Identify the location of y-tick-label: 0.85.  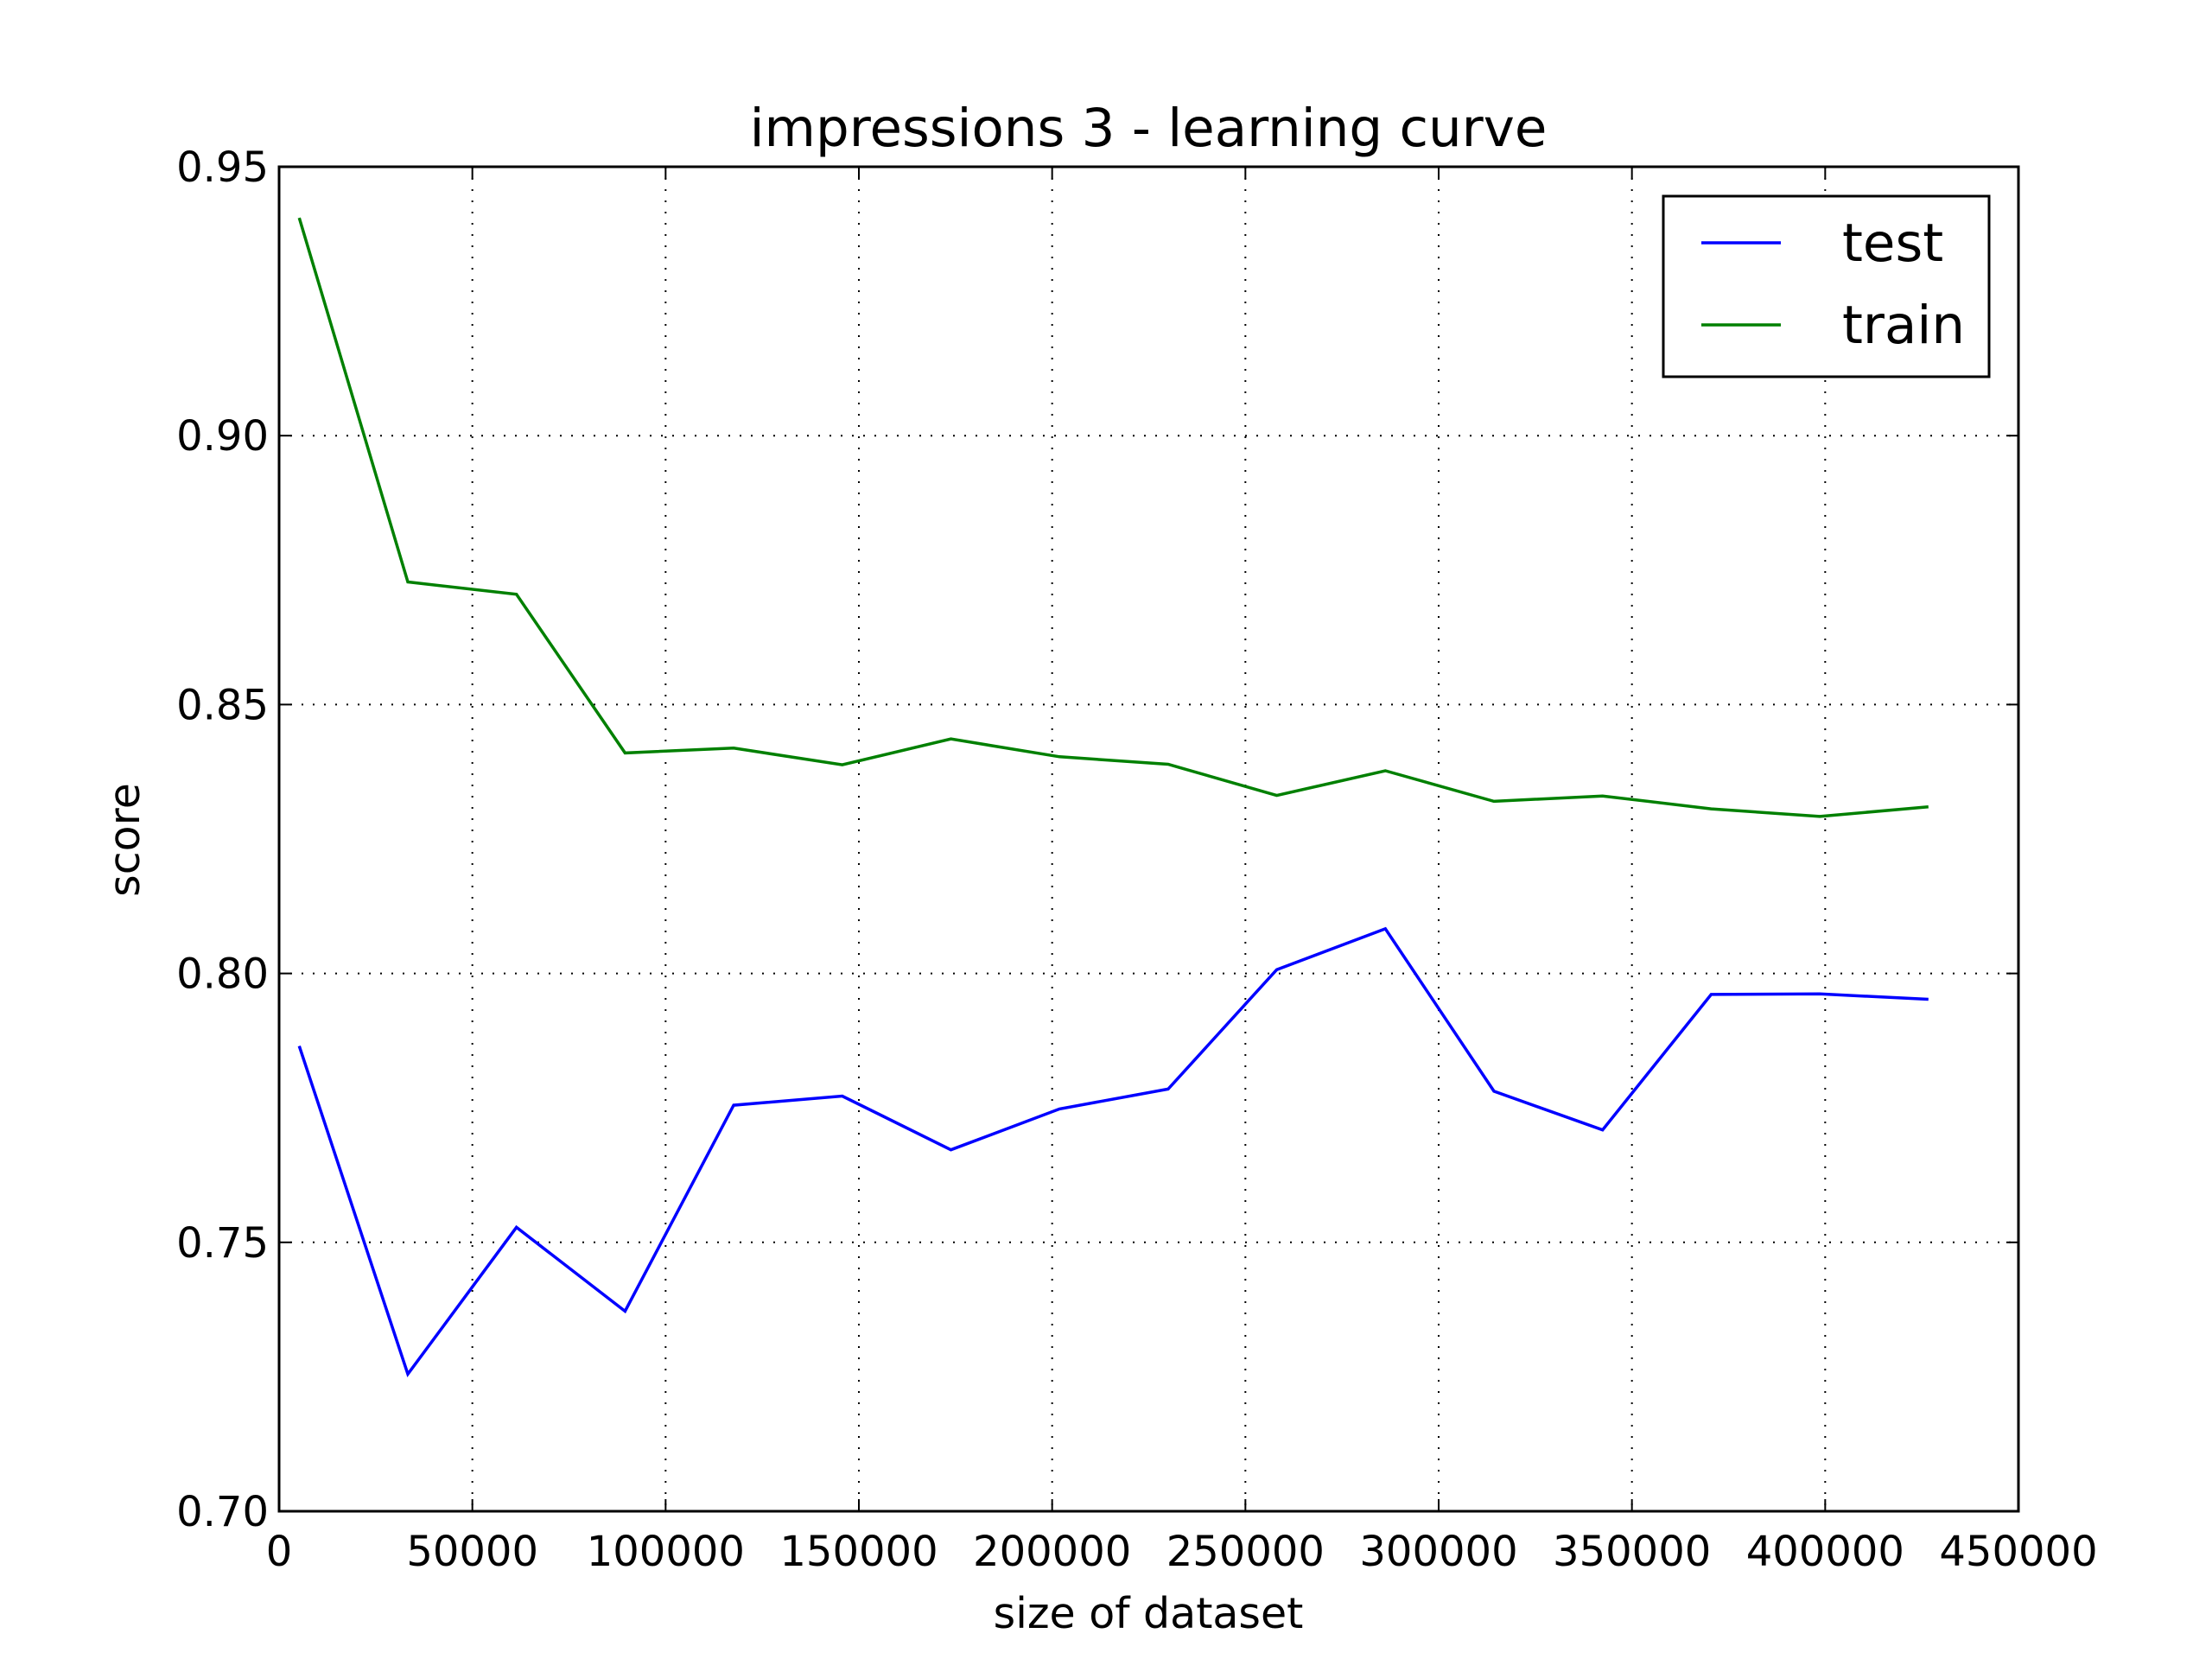
(222, 705).